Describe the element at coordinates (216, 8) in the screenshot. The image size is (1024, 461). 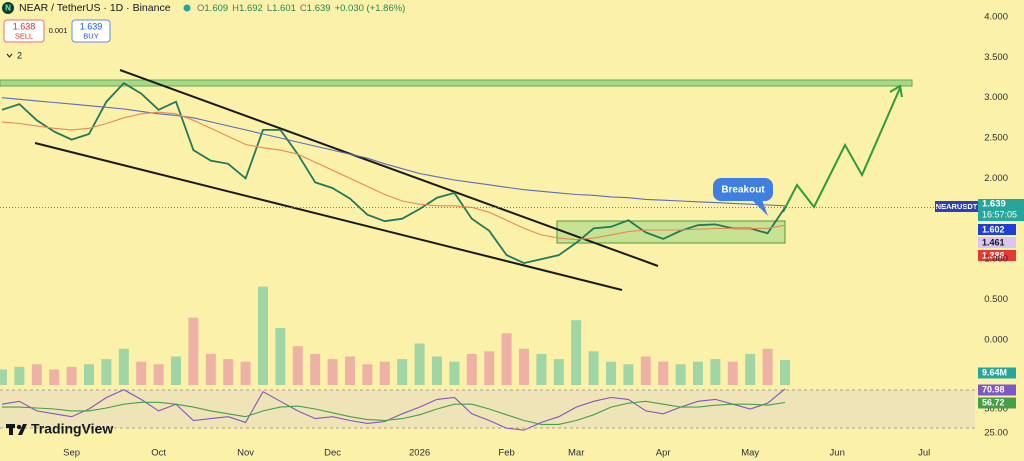
I see `ohlc-value: 1.609` at that location.